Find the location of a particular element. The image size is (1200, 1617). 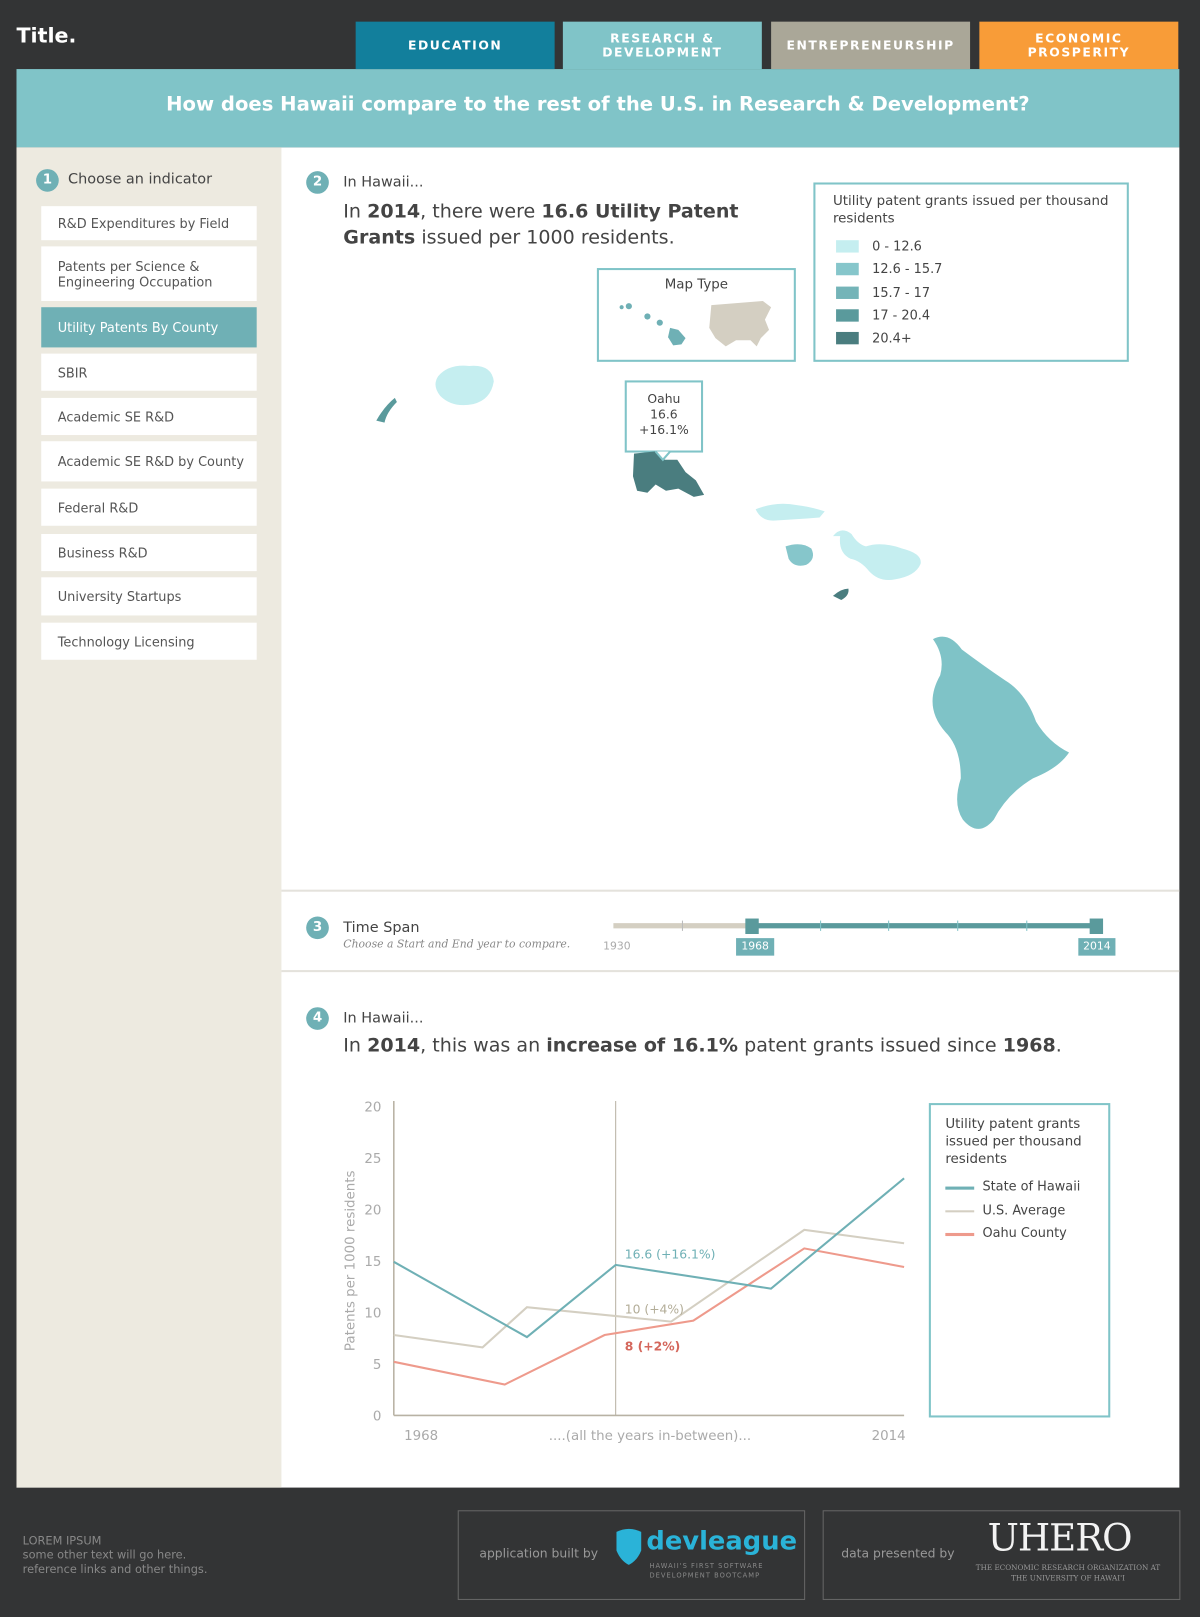

footer-note: some other text will go here. is located at coordinates (104, 1555).